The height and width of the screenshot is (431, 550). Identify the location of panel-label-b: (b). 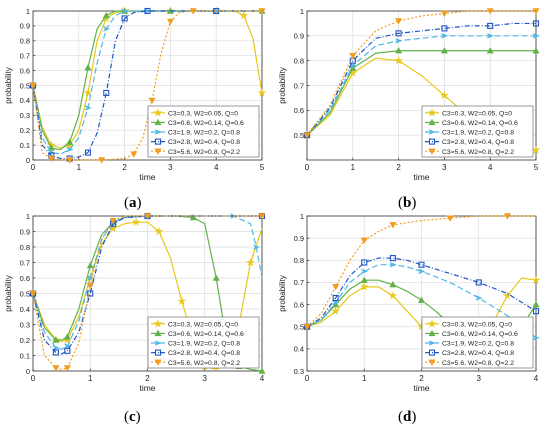
(407, 203).